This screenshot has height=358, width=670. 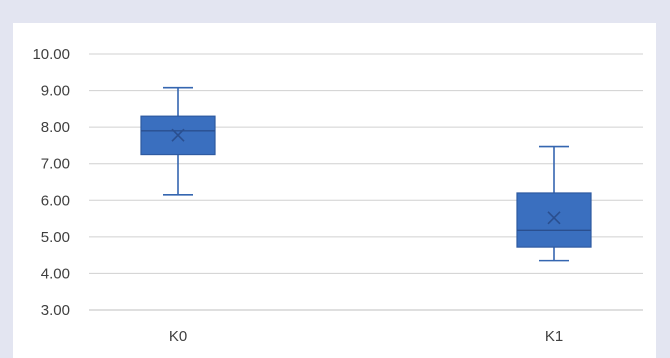 I want to click on y-tick-label: 9.00, so click(x=55, y=91).